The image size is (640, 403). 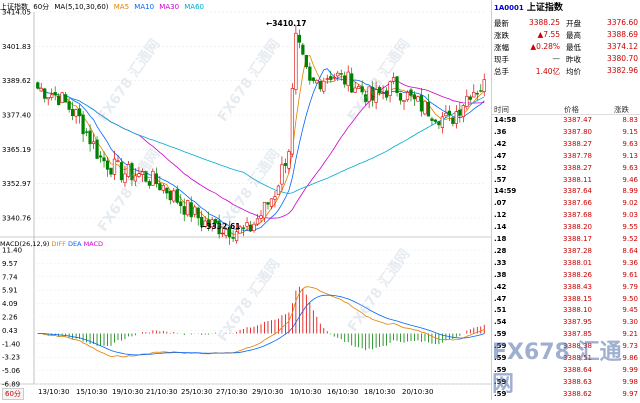 I want to click on tick-row: .52 3388.27 9.63, so click(x=566, y=170).